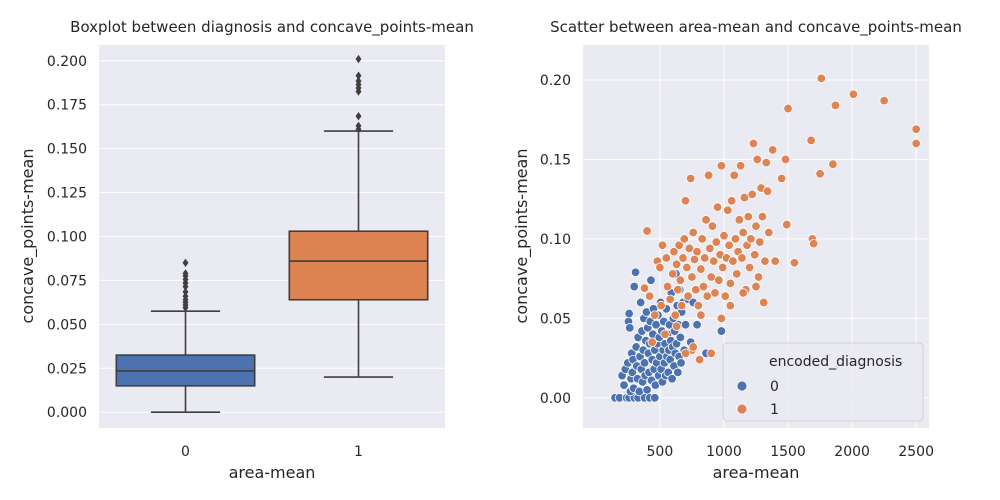 This screenshot has width=1000, height=500. Describe the element at coordinates (67, 325) in the screenshot. I see `boxplot-y-tick-label: 0.050` at that location.